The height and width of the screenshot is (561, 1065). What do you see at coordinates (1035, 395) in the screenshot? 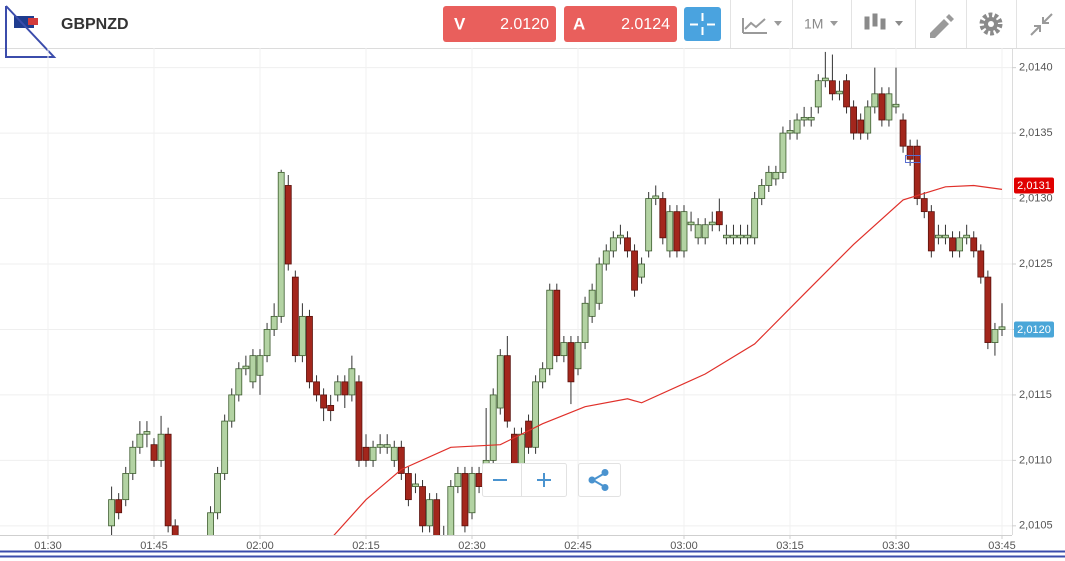
I see `y-tick-label: 2,0115` at bounding box center [1035, 395].